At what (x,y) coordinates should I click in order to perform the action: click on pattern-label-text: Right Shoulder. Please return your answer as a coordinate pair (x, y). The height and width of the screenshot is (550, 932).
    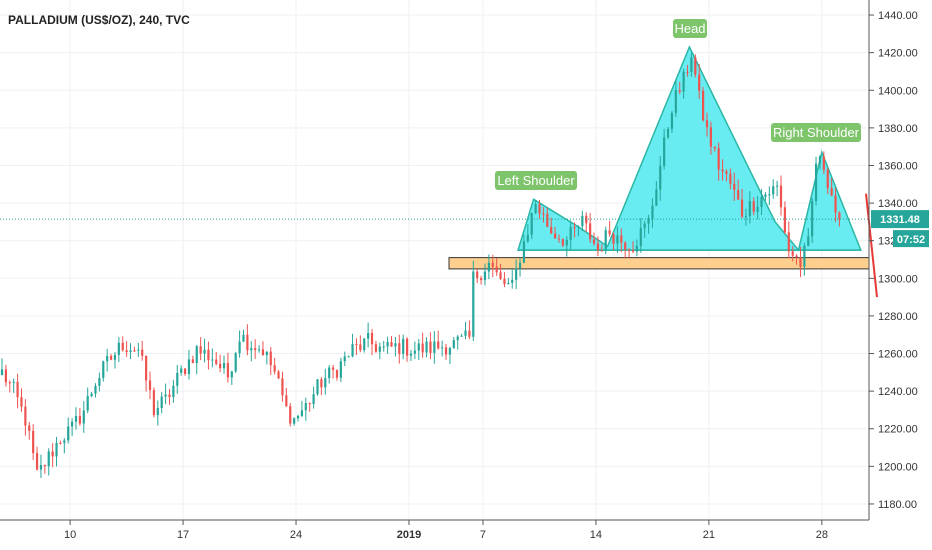
    Looking at the image, I should click on (816, 132).